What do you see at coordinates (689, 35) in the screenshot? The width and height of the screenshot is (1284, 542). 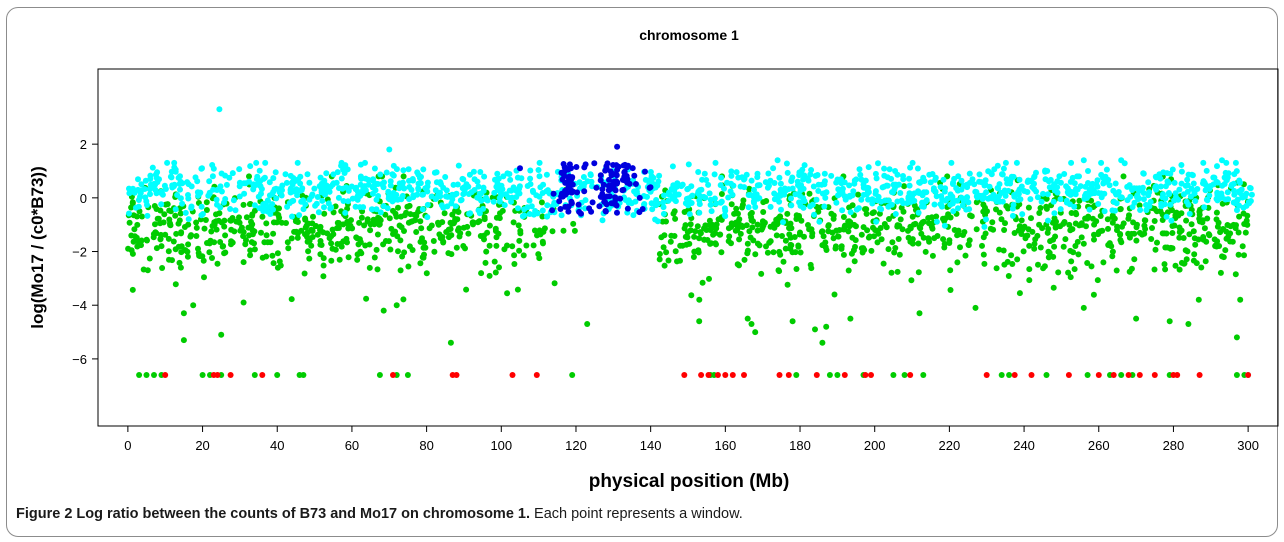 I see `chart-title: chromosome 1` at bounding box center [689, 35].